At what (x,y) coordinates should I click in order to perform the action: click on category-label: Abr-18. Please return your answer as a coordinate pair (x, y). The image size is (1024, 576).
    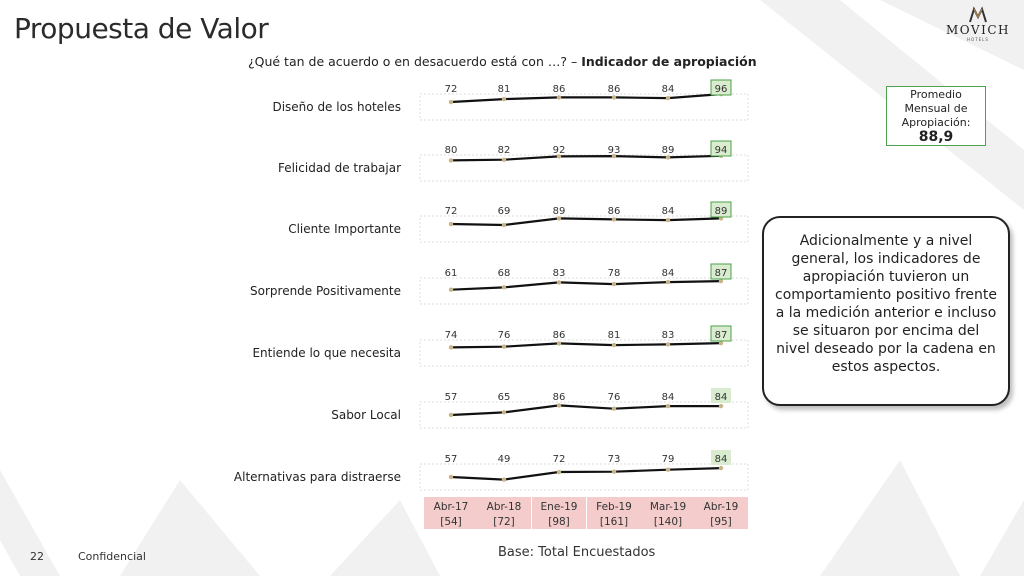
    Looking at the image, I should click on (504, 507).